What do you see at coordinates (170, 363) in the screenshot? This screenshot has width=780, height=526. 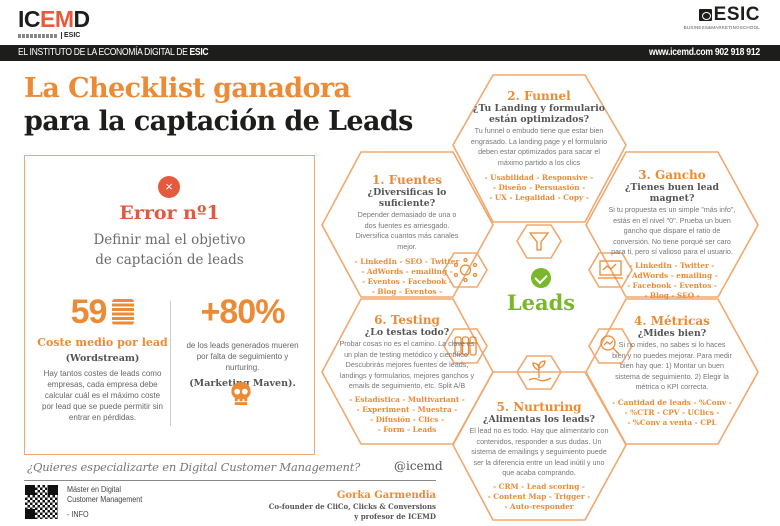 I see `stat-divider` at bounding box center [170, 363].